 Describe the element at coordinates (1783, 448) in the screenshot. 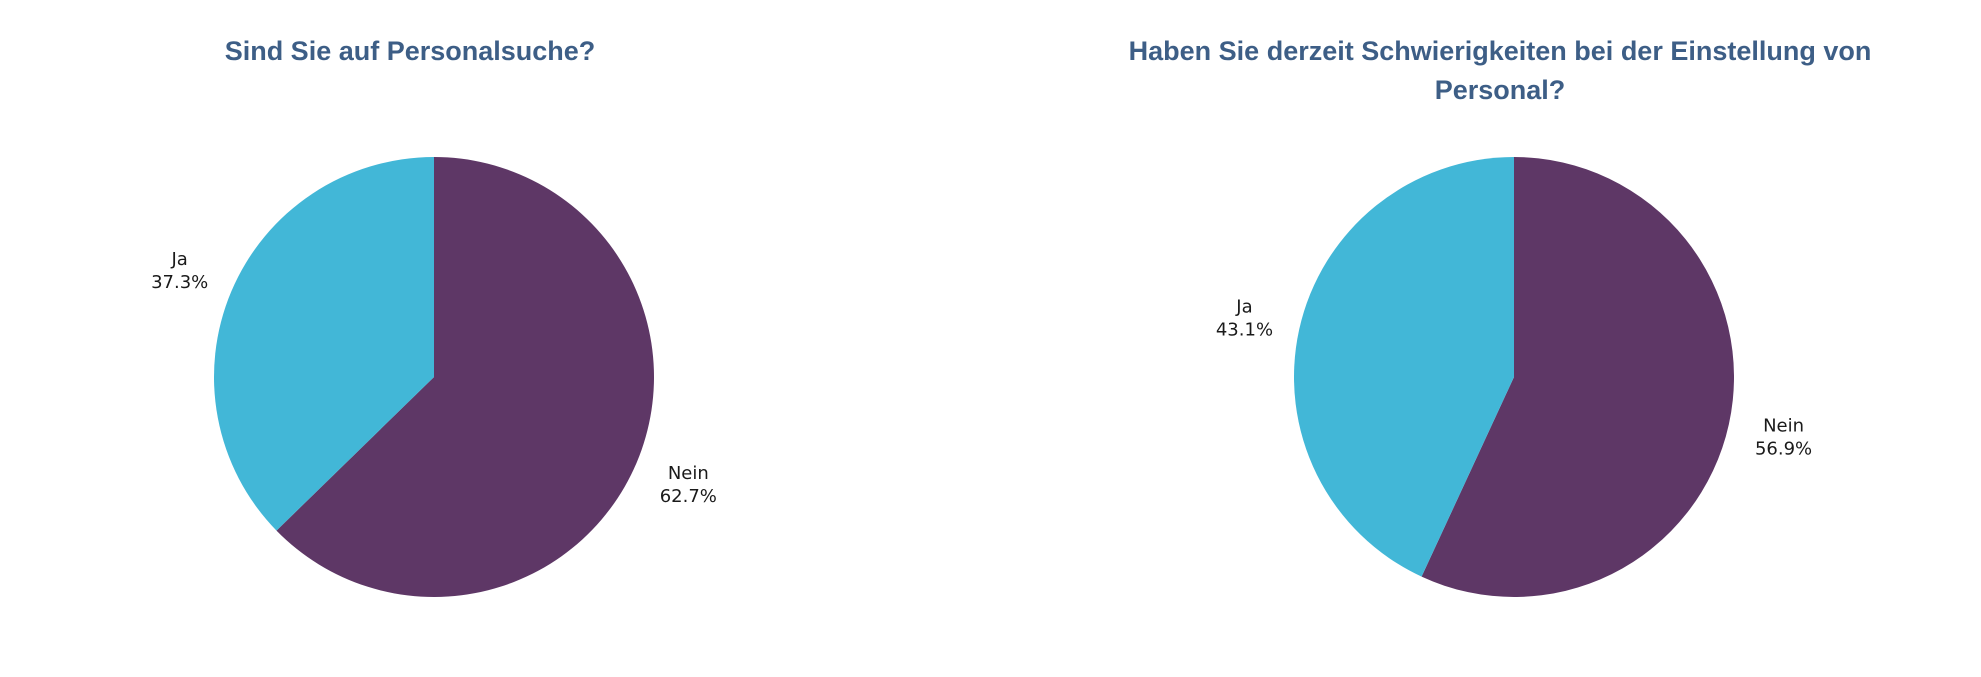

I see `slice-percent-nein: 56.9%` at that location.